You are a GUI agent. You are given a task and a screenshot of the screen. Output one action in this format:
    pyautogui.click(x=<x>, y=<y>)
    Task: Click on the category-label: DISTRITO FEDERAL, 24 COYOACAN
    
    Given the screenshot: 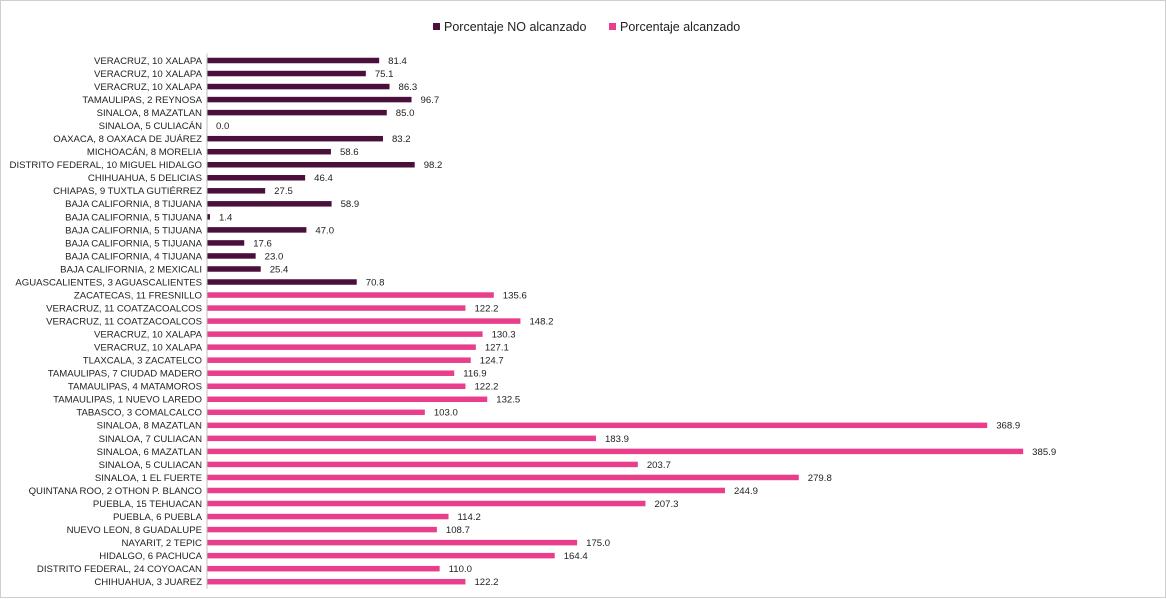 What is the action you would take?
    pyautogui.click(x=119, y=569)
    